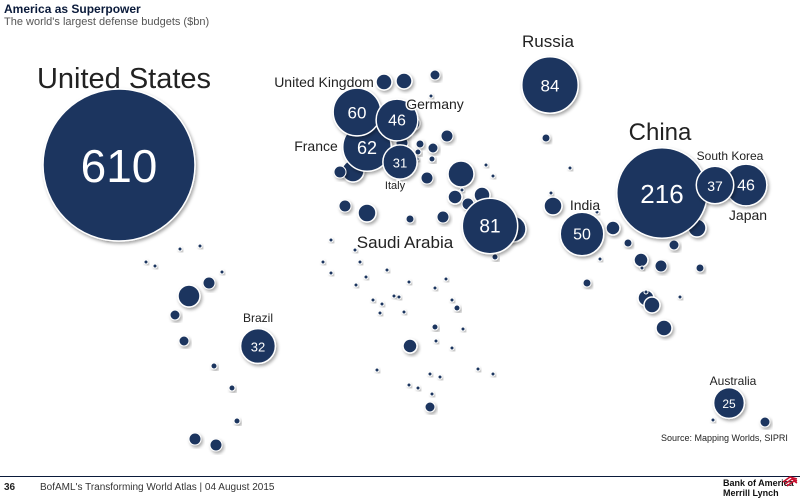 The image size is (800, 501). What do you see at coordinates (730, 156) in the screenshot?
I see `country-label-south-korea: South Korea` at bounding box center [730, 156].